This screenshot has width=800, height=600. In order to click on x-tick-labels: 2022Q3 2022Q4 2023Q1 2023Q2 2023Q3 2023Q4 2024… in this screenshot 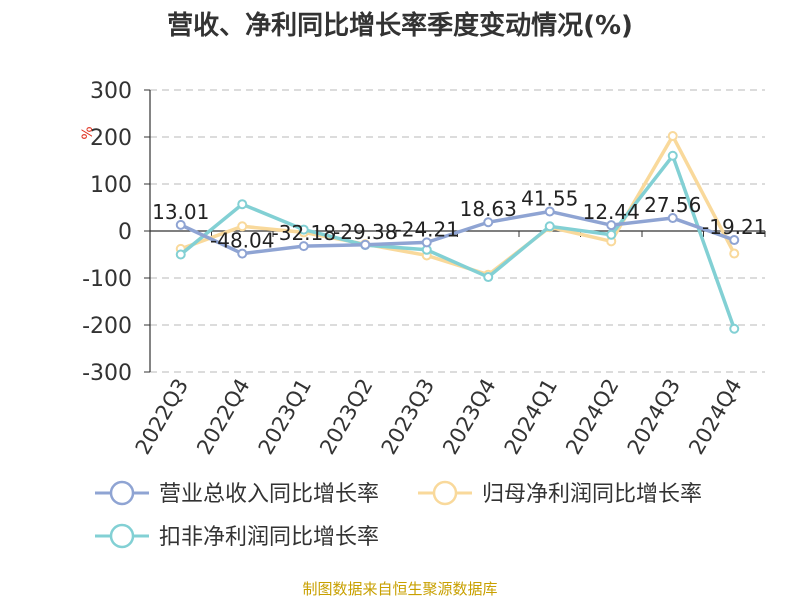, I will do `click(439, 417)`.